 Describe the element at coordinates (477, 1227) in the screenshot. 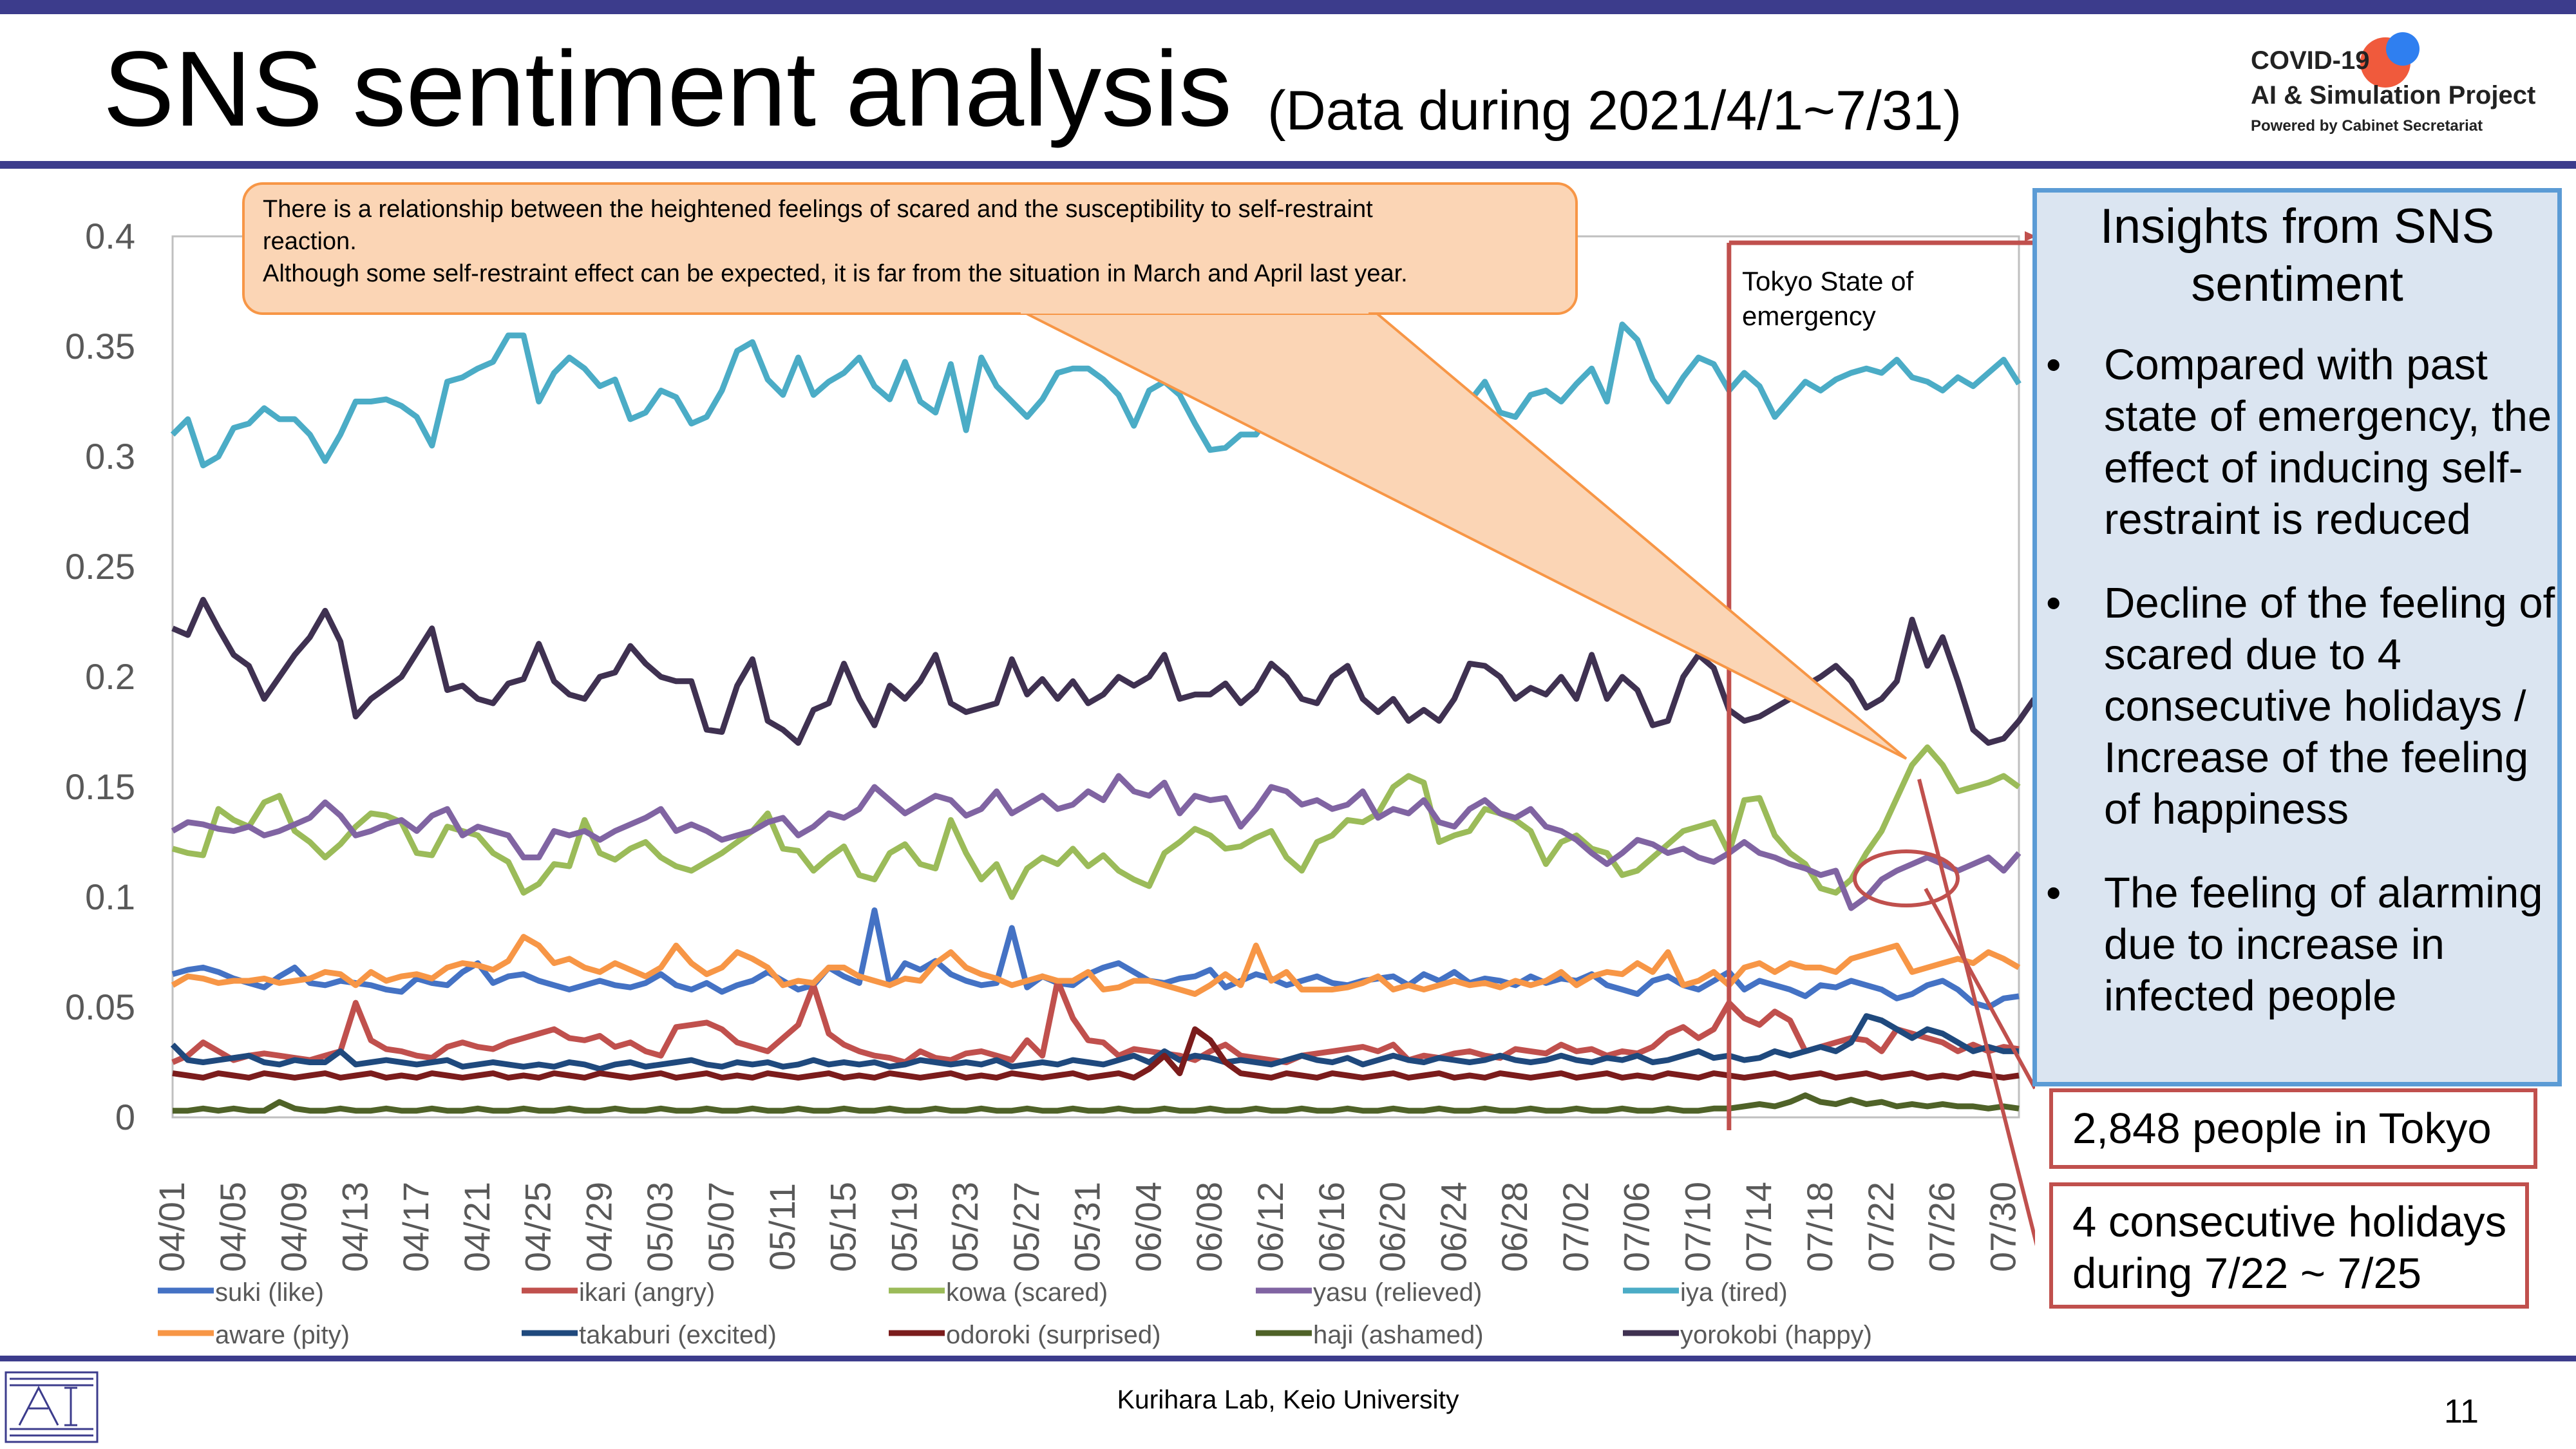

I see `x-tick-label: 04/21` at that location.